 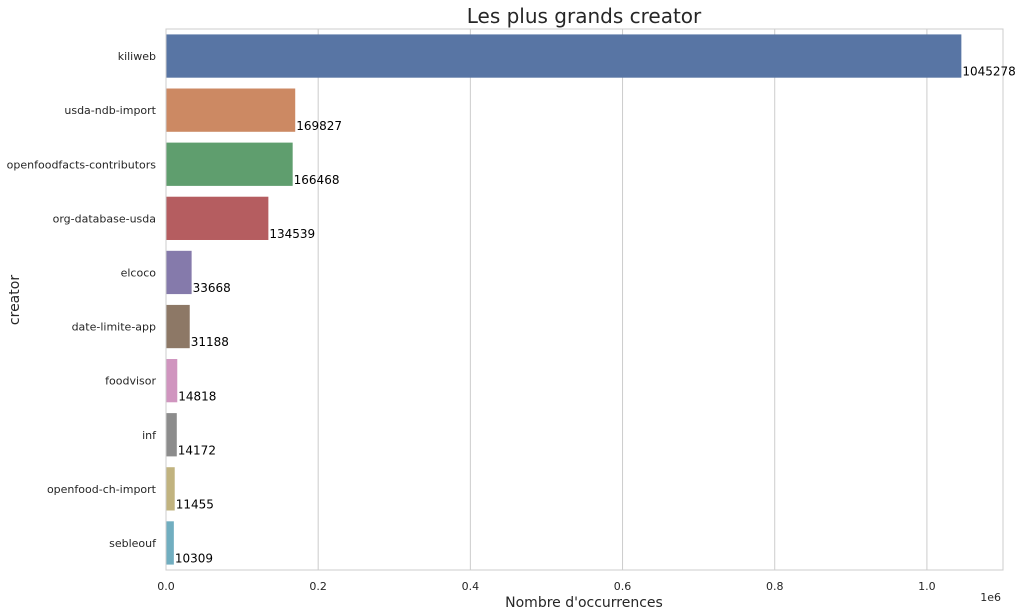 I want to click on data-label: 14172, so click(x=197, y=450).